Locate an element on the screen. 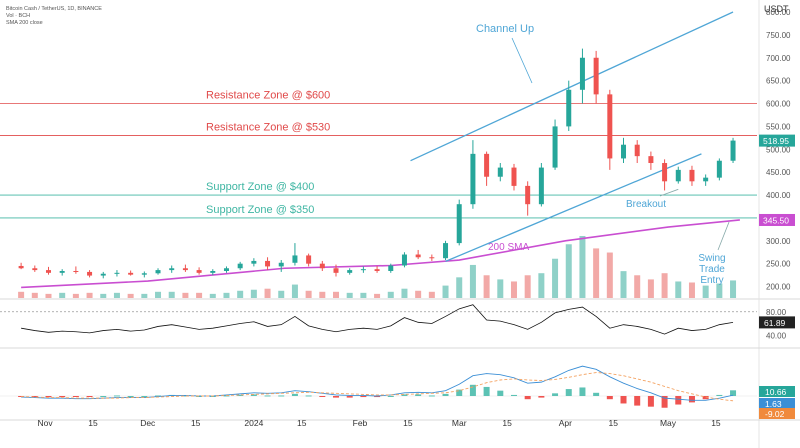  x-tick-label: Dec is located at coordinates (148, 423).